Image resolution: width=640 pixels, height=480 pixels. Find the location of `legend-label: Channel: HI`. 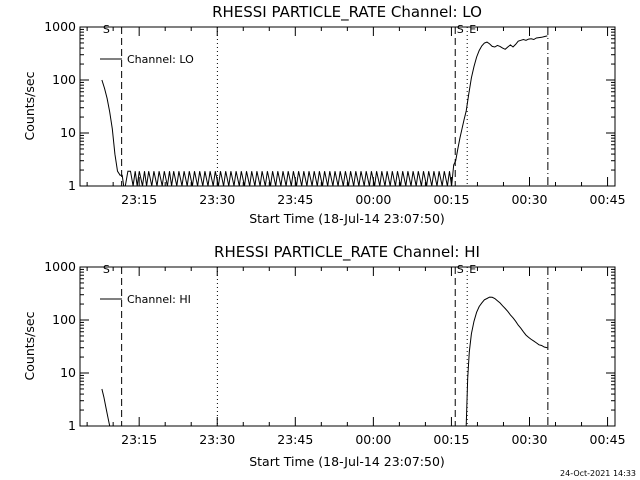

legend-label: Channel: HI is located at coordinates (159, 299).